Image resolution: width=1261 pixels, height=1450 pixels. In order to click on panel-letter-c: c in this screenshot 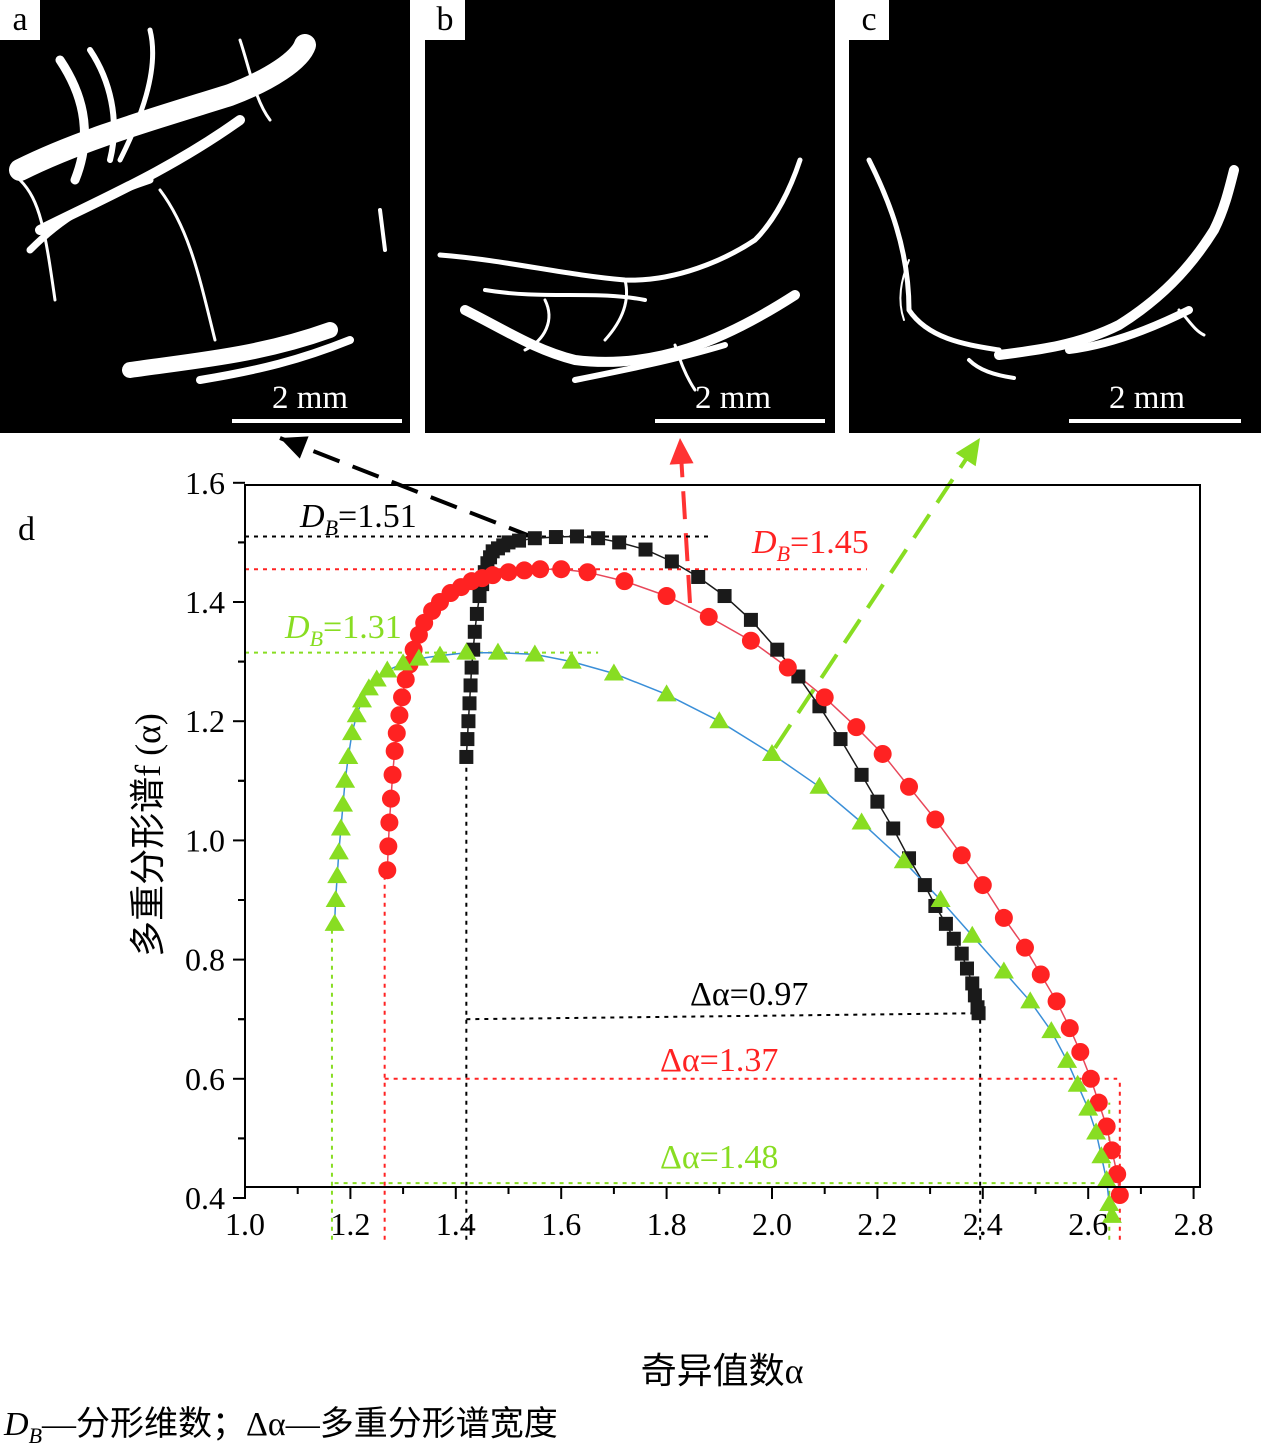, I will do `click(869, 20)`.